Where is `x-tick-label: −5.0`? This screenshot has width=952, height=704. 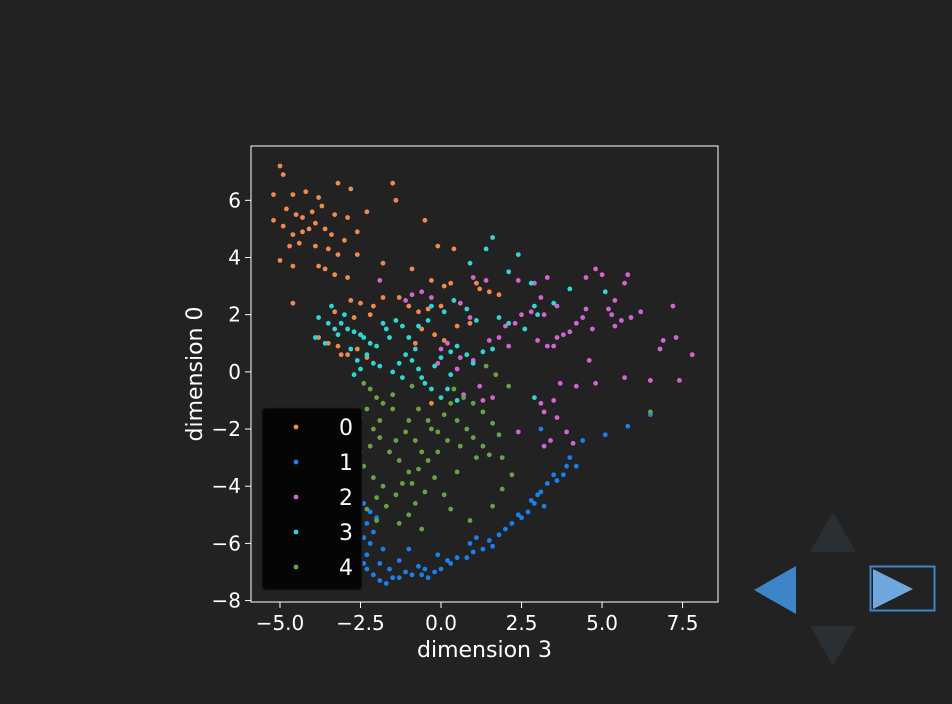
x-tick-label: −5.0 is located at coordinates (280, 623).